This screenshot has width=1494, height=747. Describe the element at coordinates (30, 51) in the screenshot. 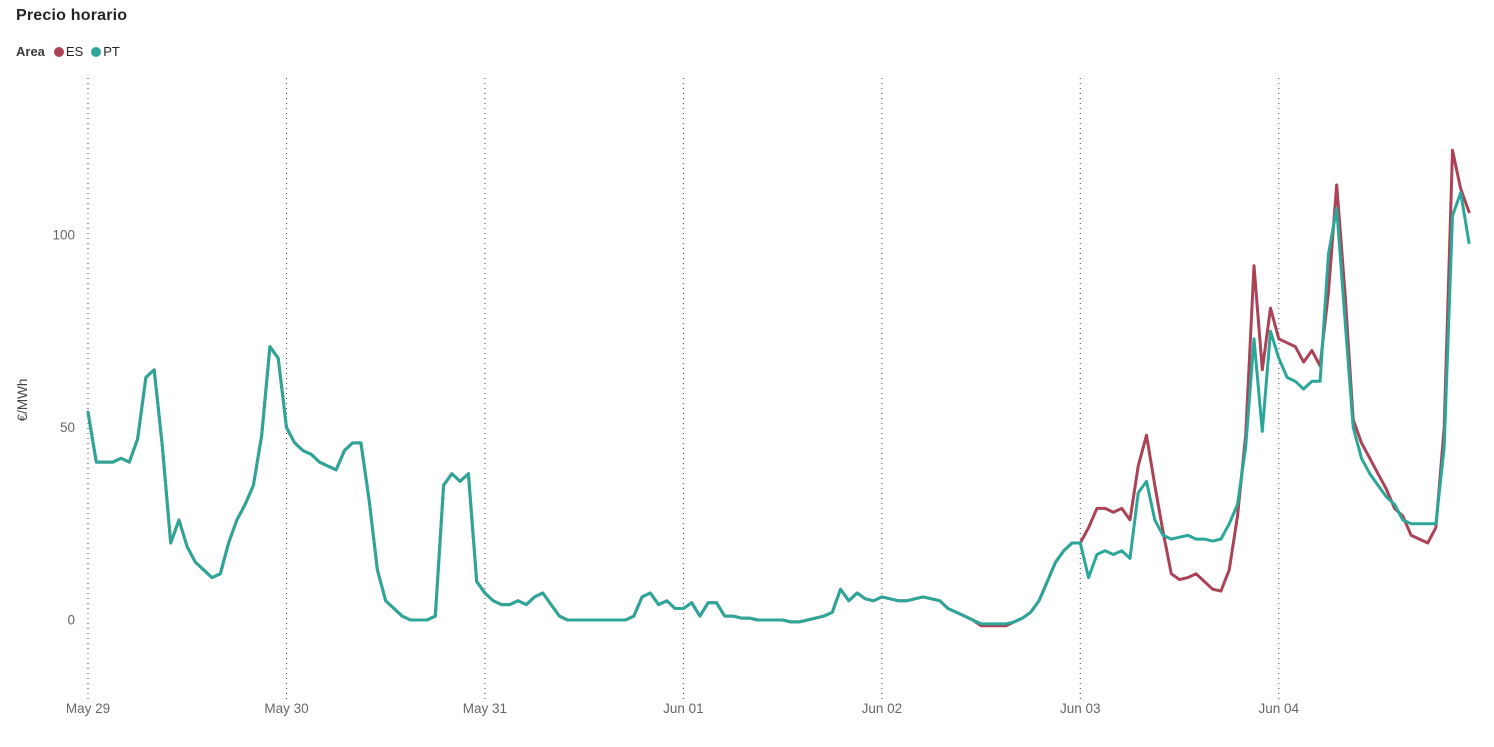

I see `legend-title: Area` at that location.